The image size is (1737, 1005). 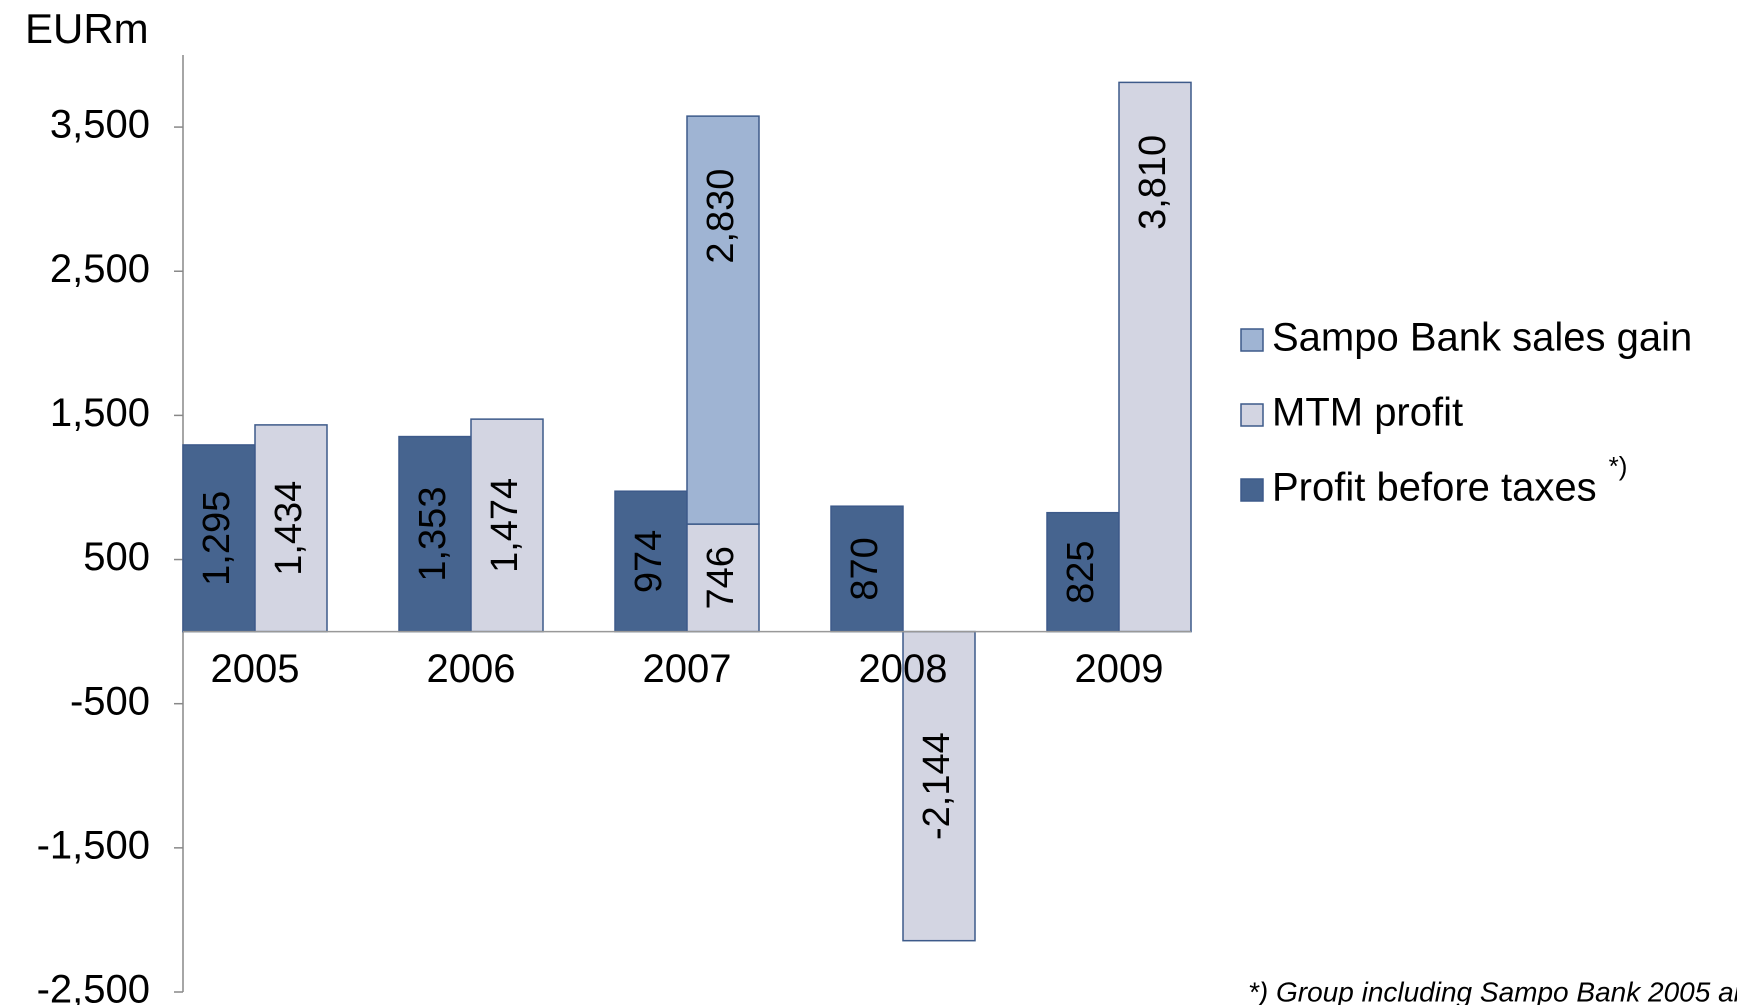 What do you see at coordinates (1367, 413) in the screenshot?
I see `legend-label: MTM profit` at bounding box center [1367, 413].